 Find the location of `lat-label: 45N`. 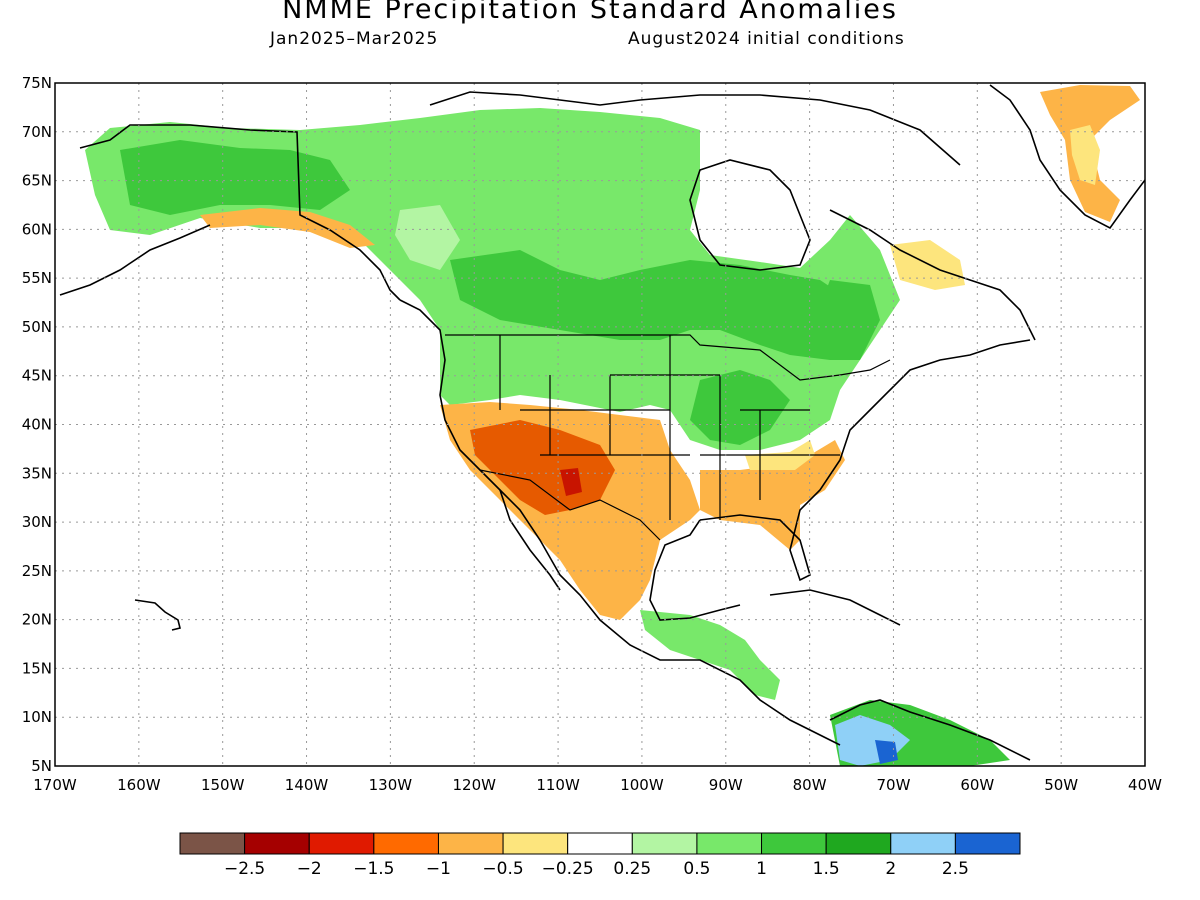

lat-label: 45N is located at coordinates (37, 376).